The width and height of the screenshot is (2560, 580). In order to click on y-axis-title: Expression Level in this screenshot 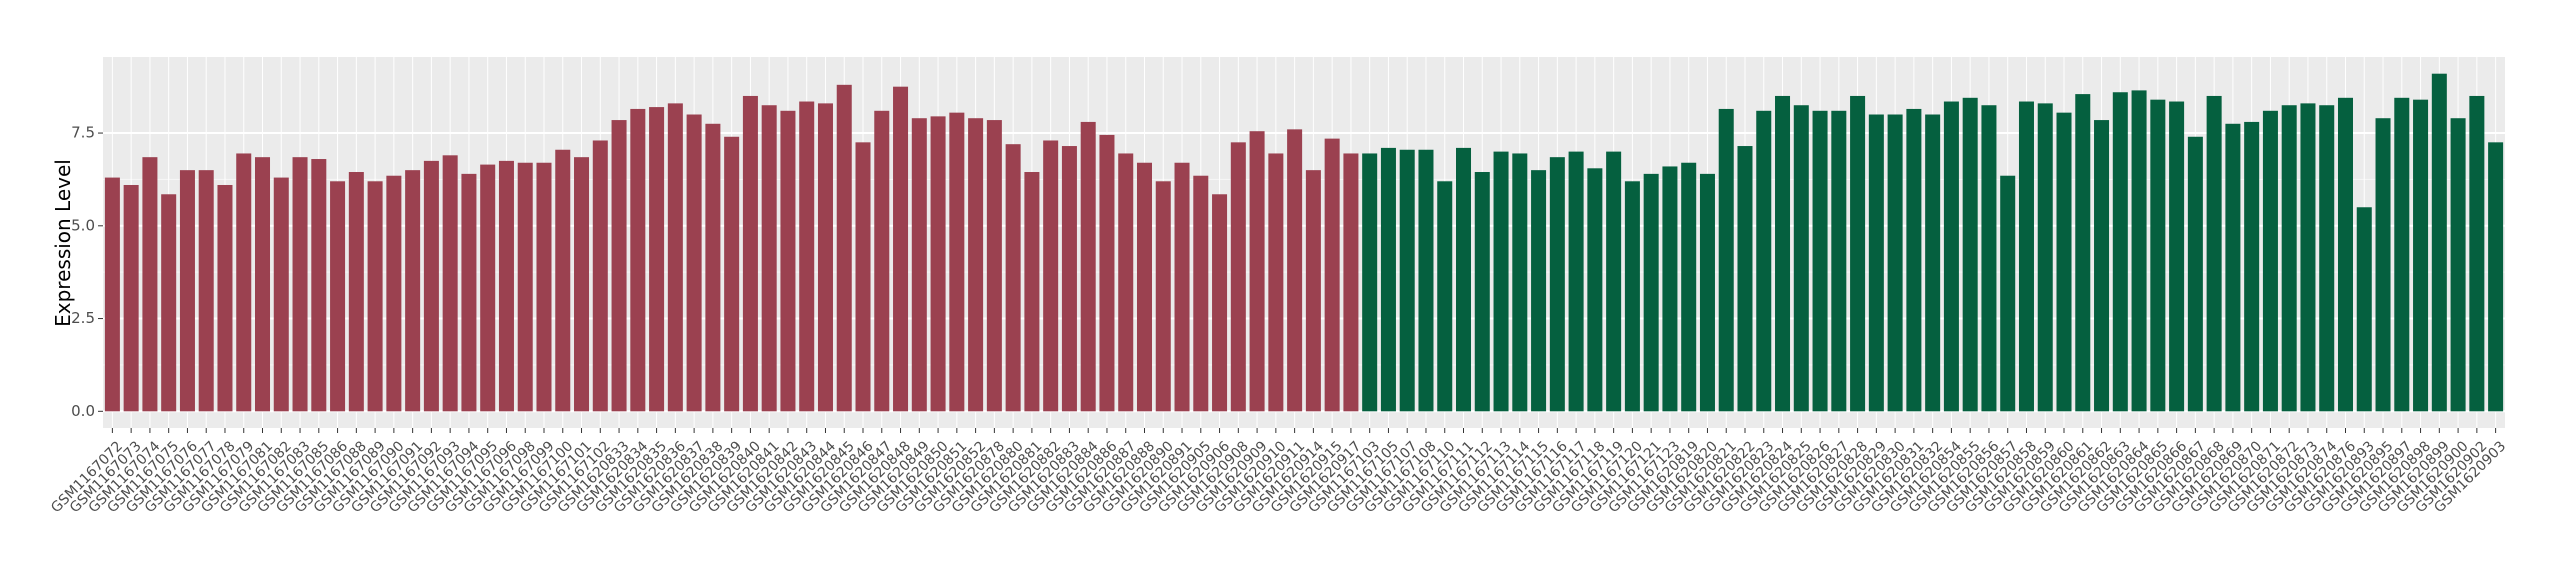, I will do `click(63, 243)`.